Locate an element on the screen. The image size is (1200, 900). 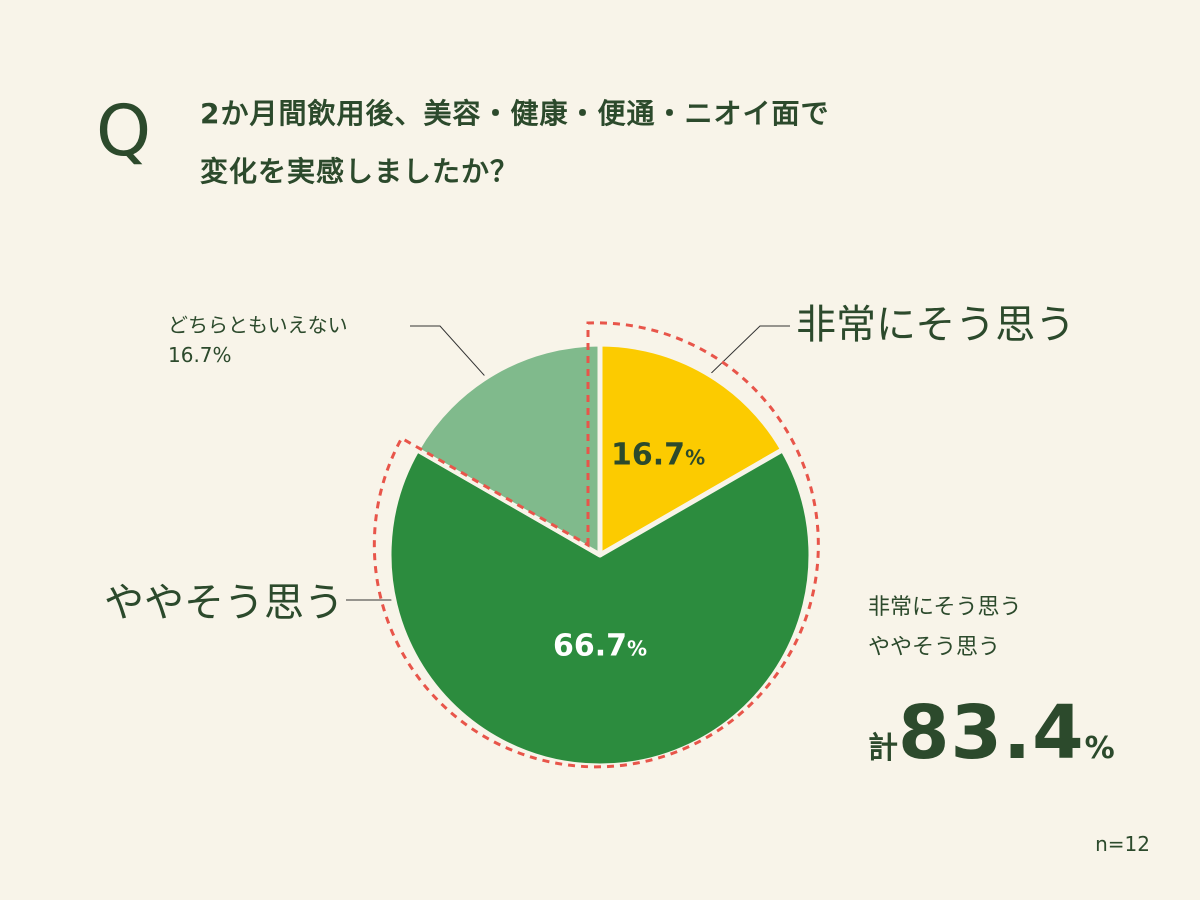
total-value: 83.4 is located at coordinates (991, 733).